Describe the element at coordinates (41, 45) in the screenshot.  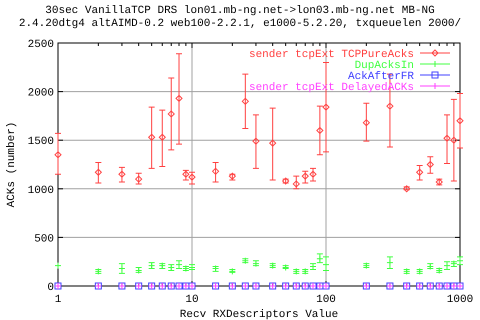
I see `y-tick-label: 2500` at that location.